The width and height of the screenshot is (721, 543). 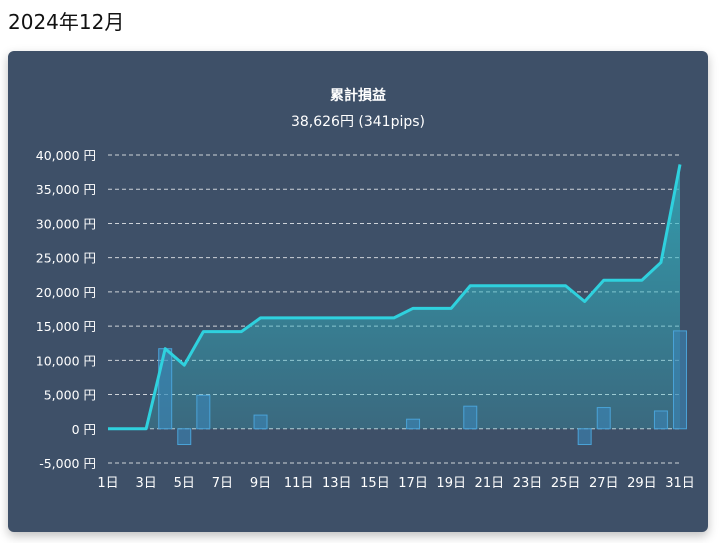 What do you see at coordinates (184, 483) in the screenshot?
I see `x-tick-label: 5日` at bounding box center [184, 483].